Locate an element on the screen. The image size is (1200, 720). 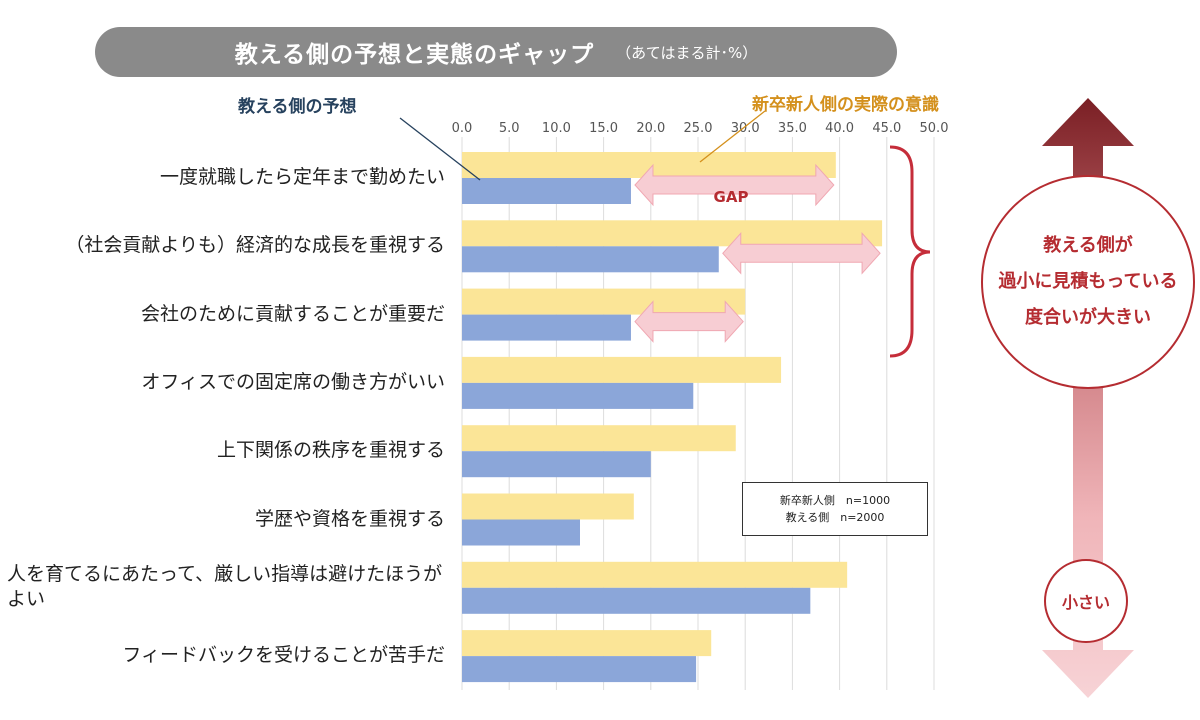
category-label: 一度就職したら定年まで勤めたい is located at coordinates (302, 177).